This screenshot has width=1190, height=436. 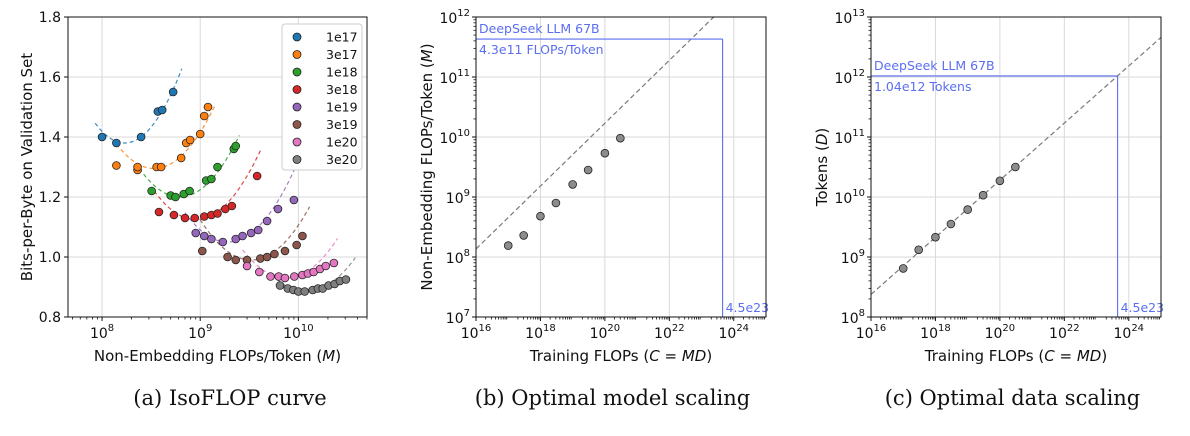 What do you see at coordinates (27, 167) in the screenshot?
I see `y-axis-label: Bits-per-Byte on Validation Set` at bounding box center [27, 167].